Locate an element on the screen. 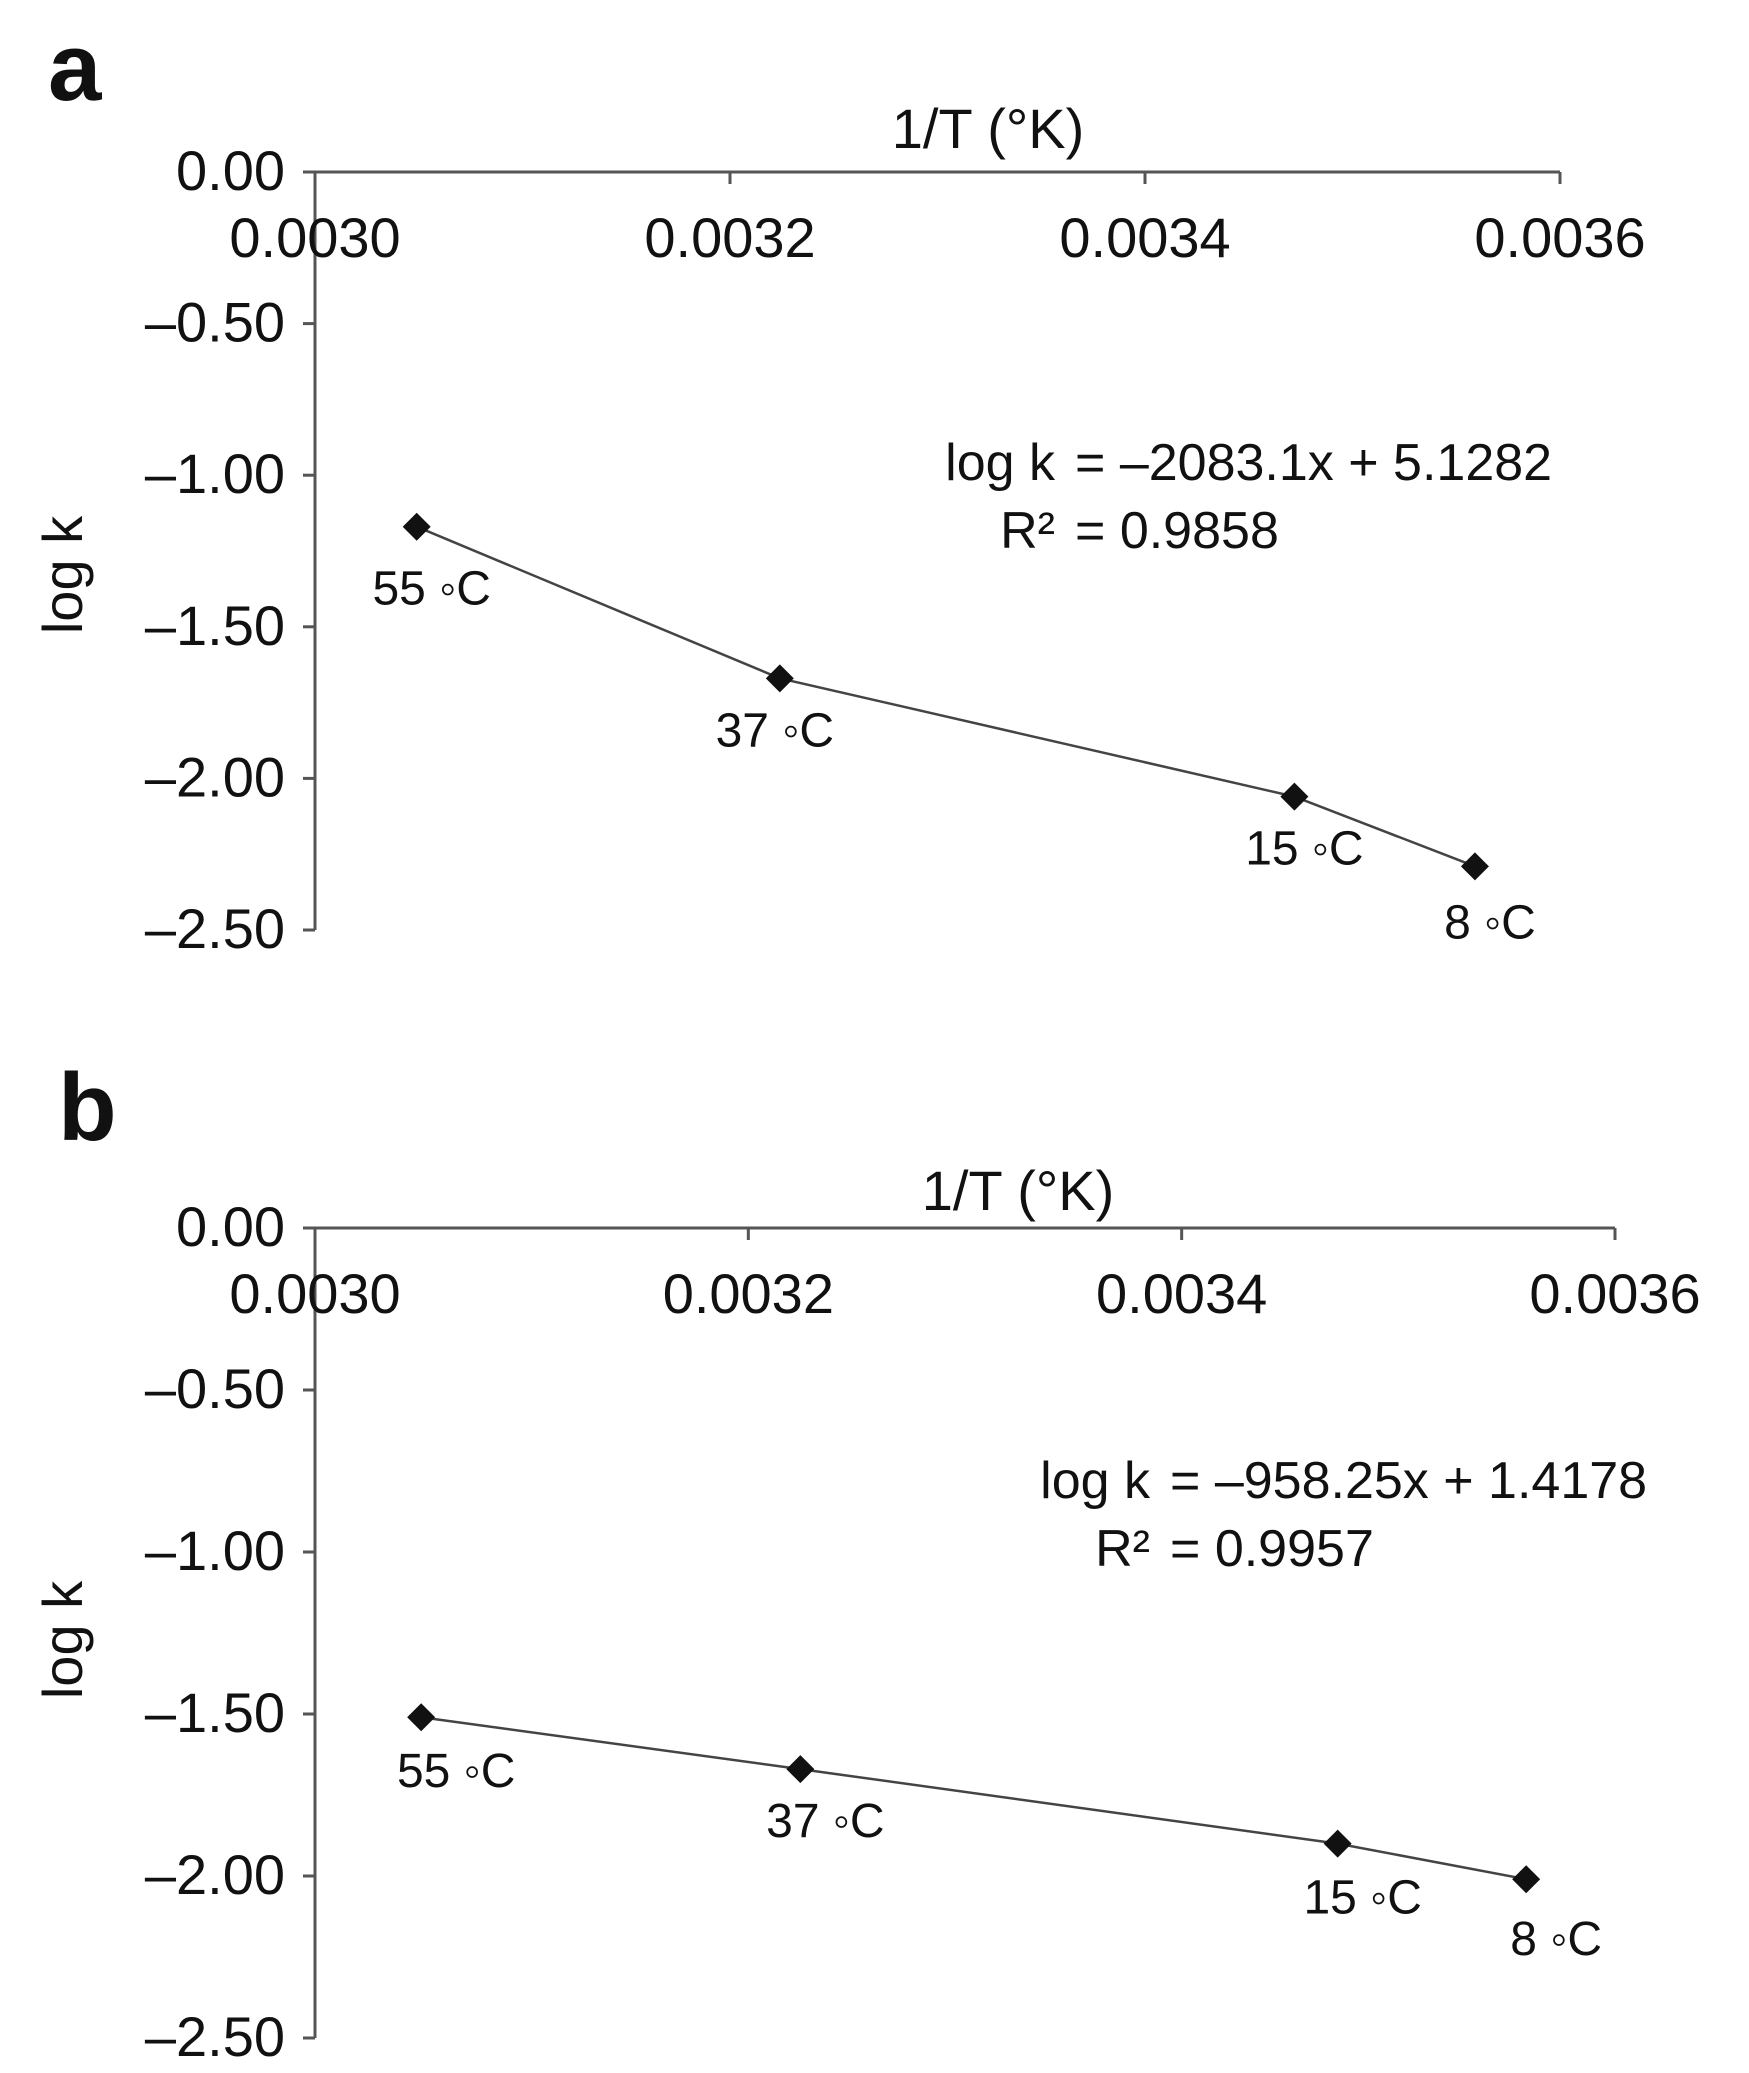 The height and width of the screenshot is (2073, 1749). panel-b-x-tick-label: 0.0036 is located at coordinates (1614, 1293).